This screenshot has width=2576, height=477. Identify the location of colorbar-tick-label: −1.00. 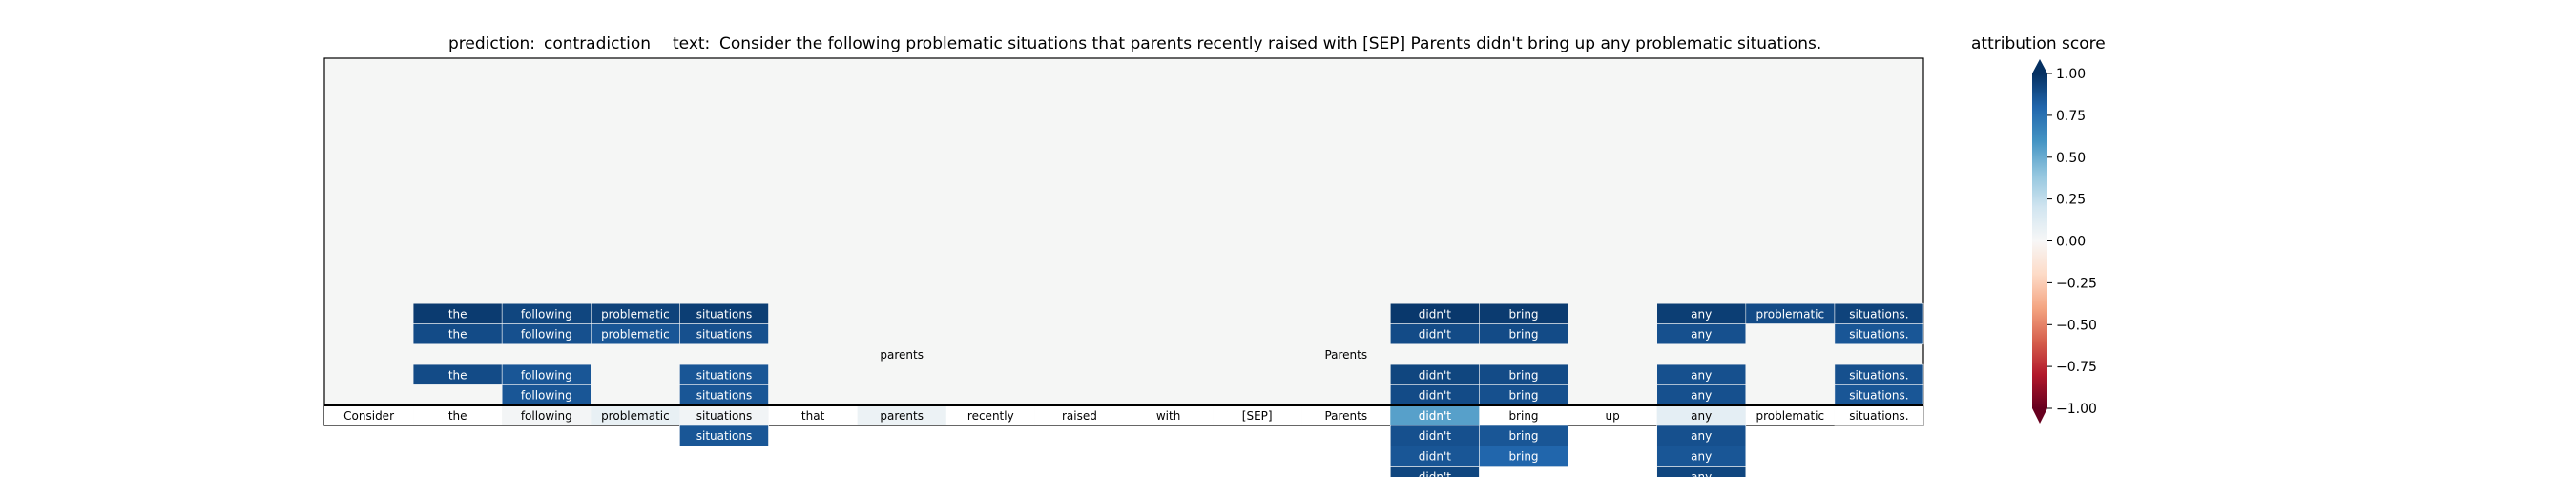
(2076, 409).